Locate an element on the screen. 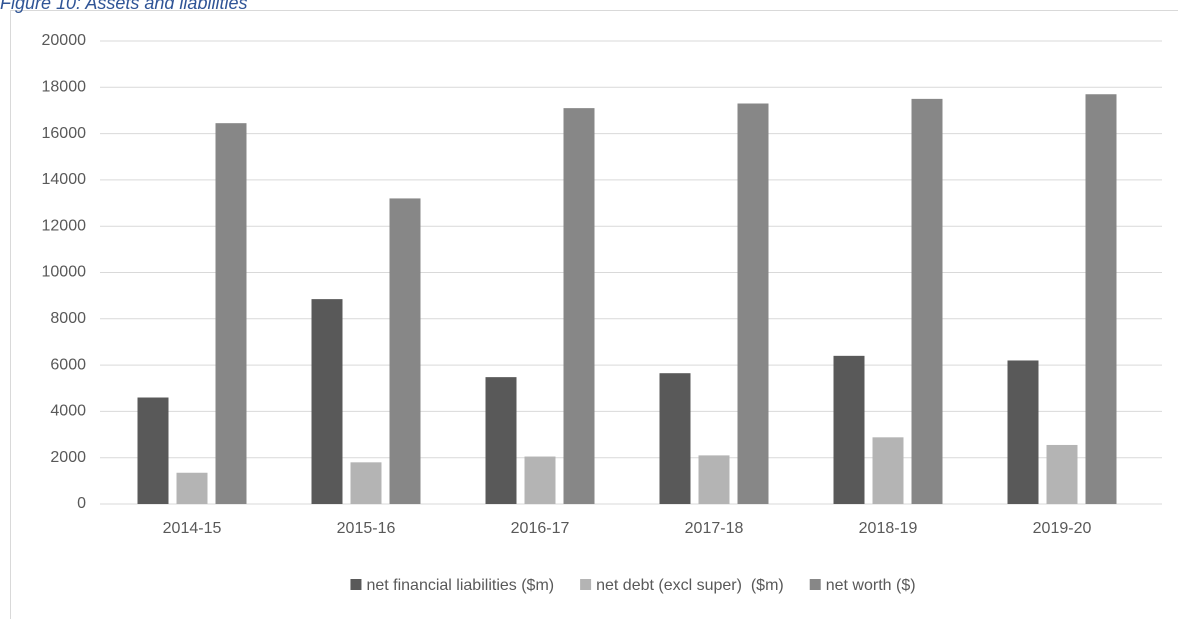 This screenshot has height=619, width=1178. y-tick-label: 0 is located at coordinates (81, 503).